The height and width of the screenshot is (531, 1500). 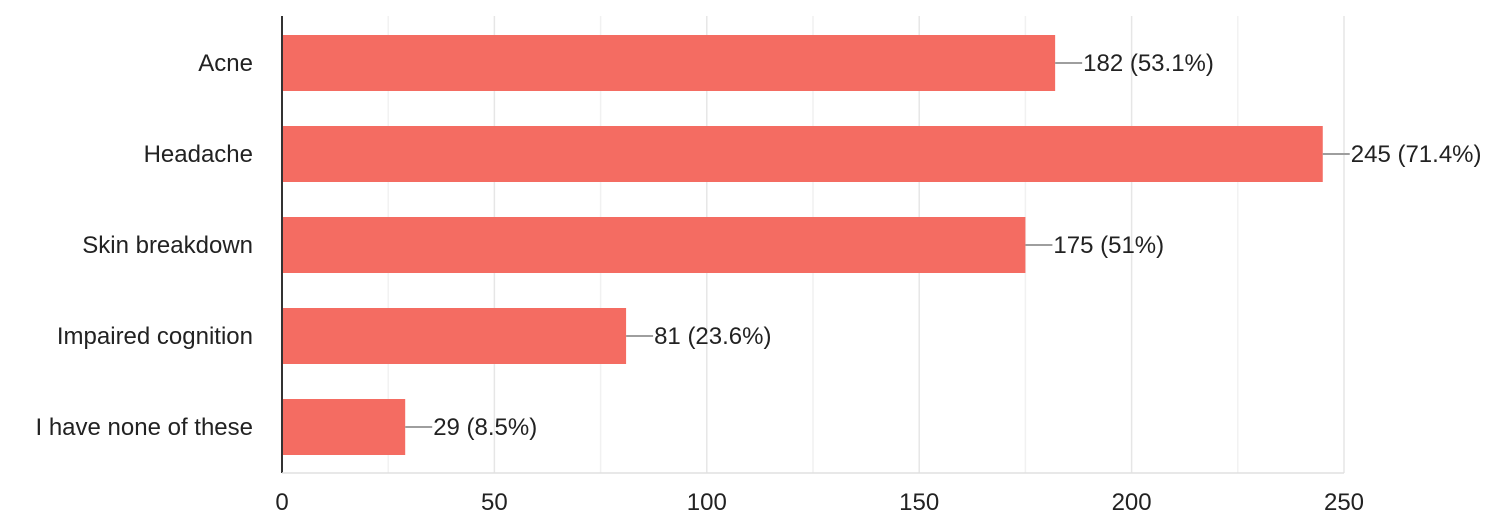 What do you see at coordinates (485, 427) in the screenshot?
I see `data-label-4: 29 (8.5%)` at bounding box center [485, 427].